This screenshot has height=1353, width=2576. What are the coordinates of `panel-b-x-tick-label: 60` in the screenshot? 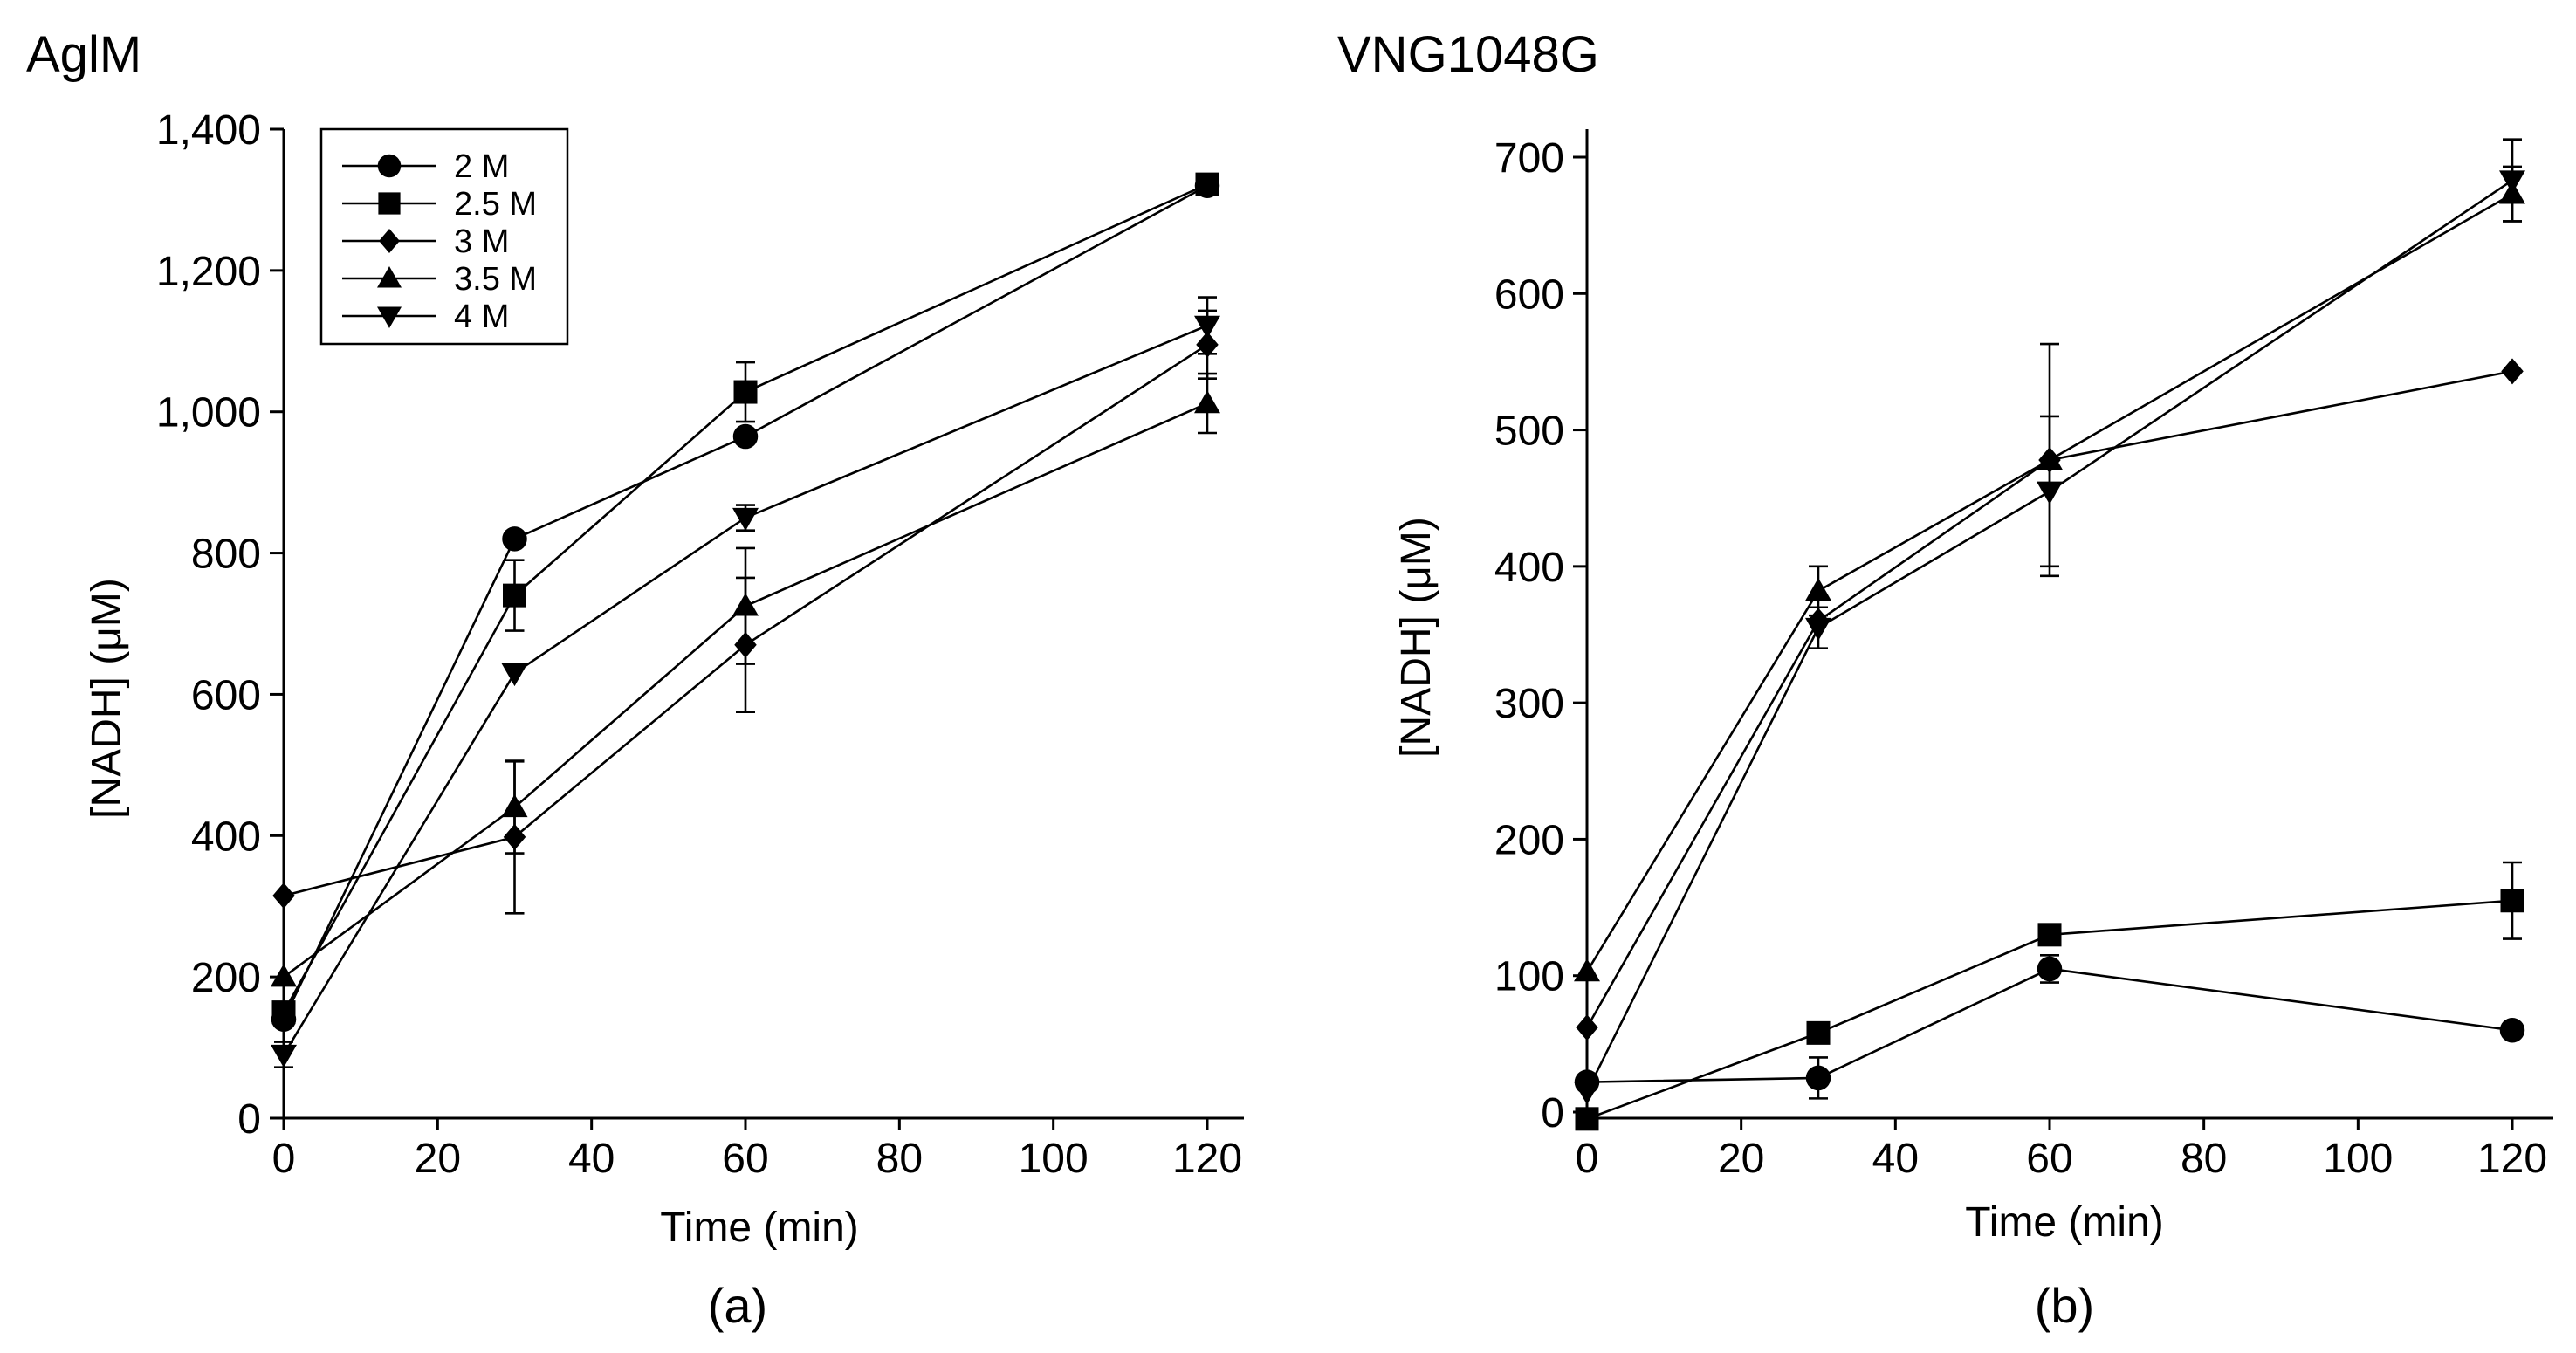 It's located at (2049, 1159).